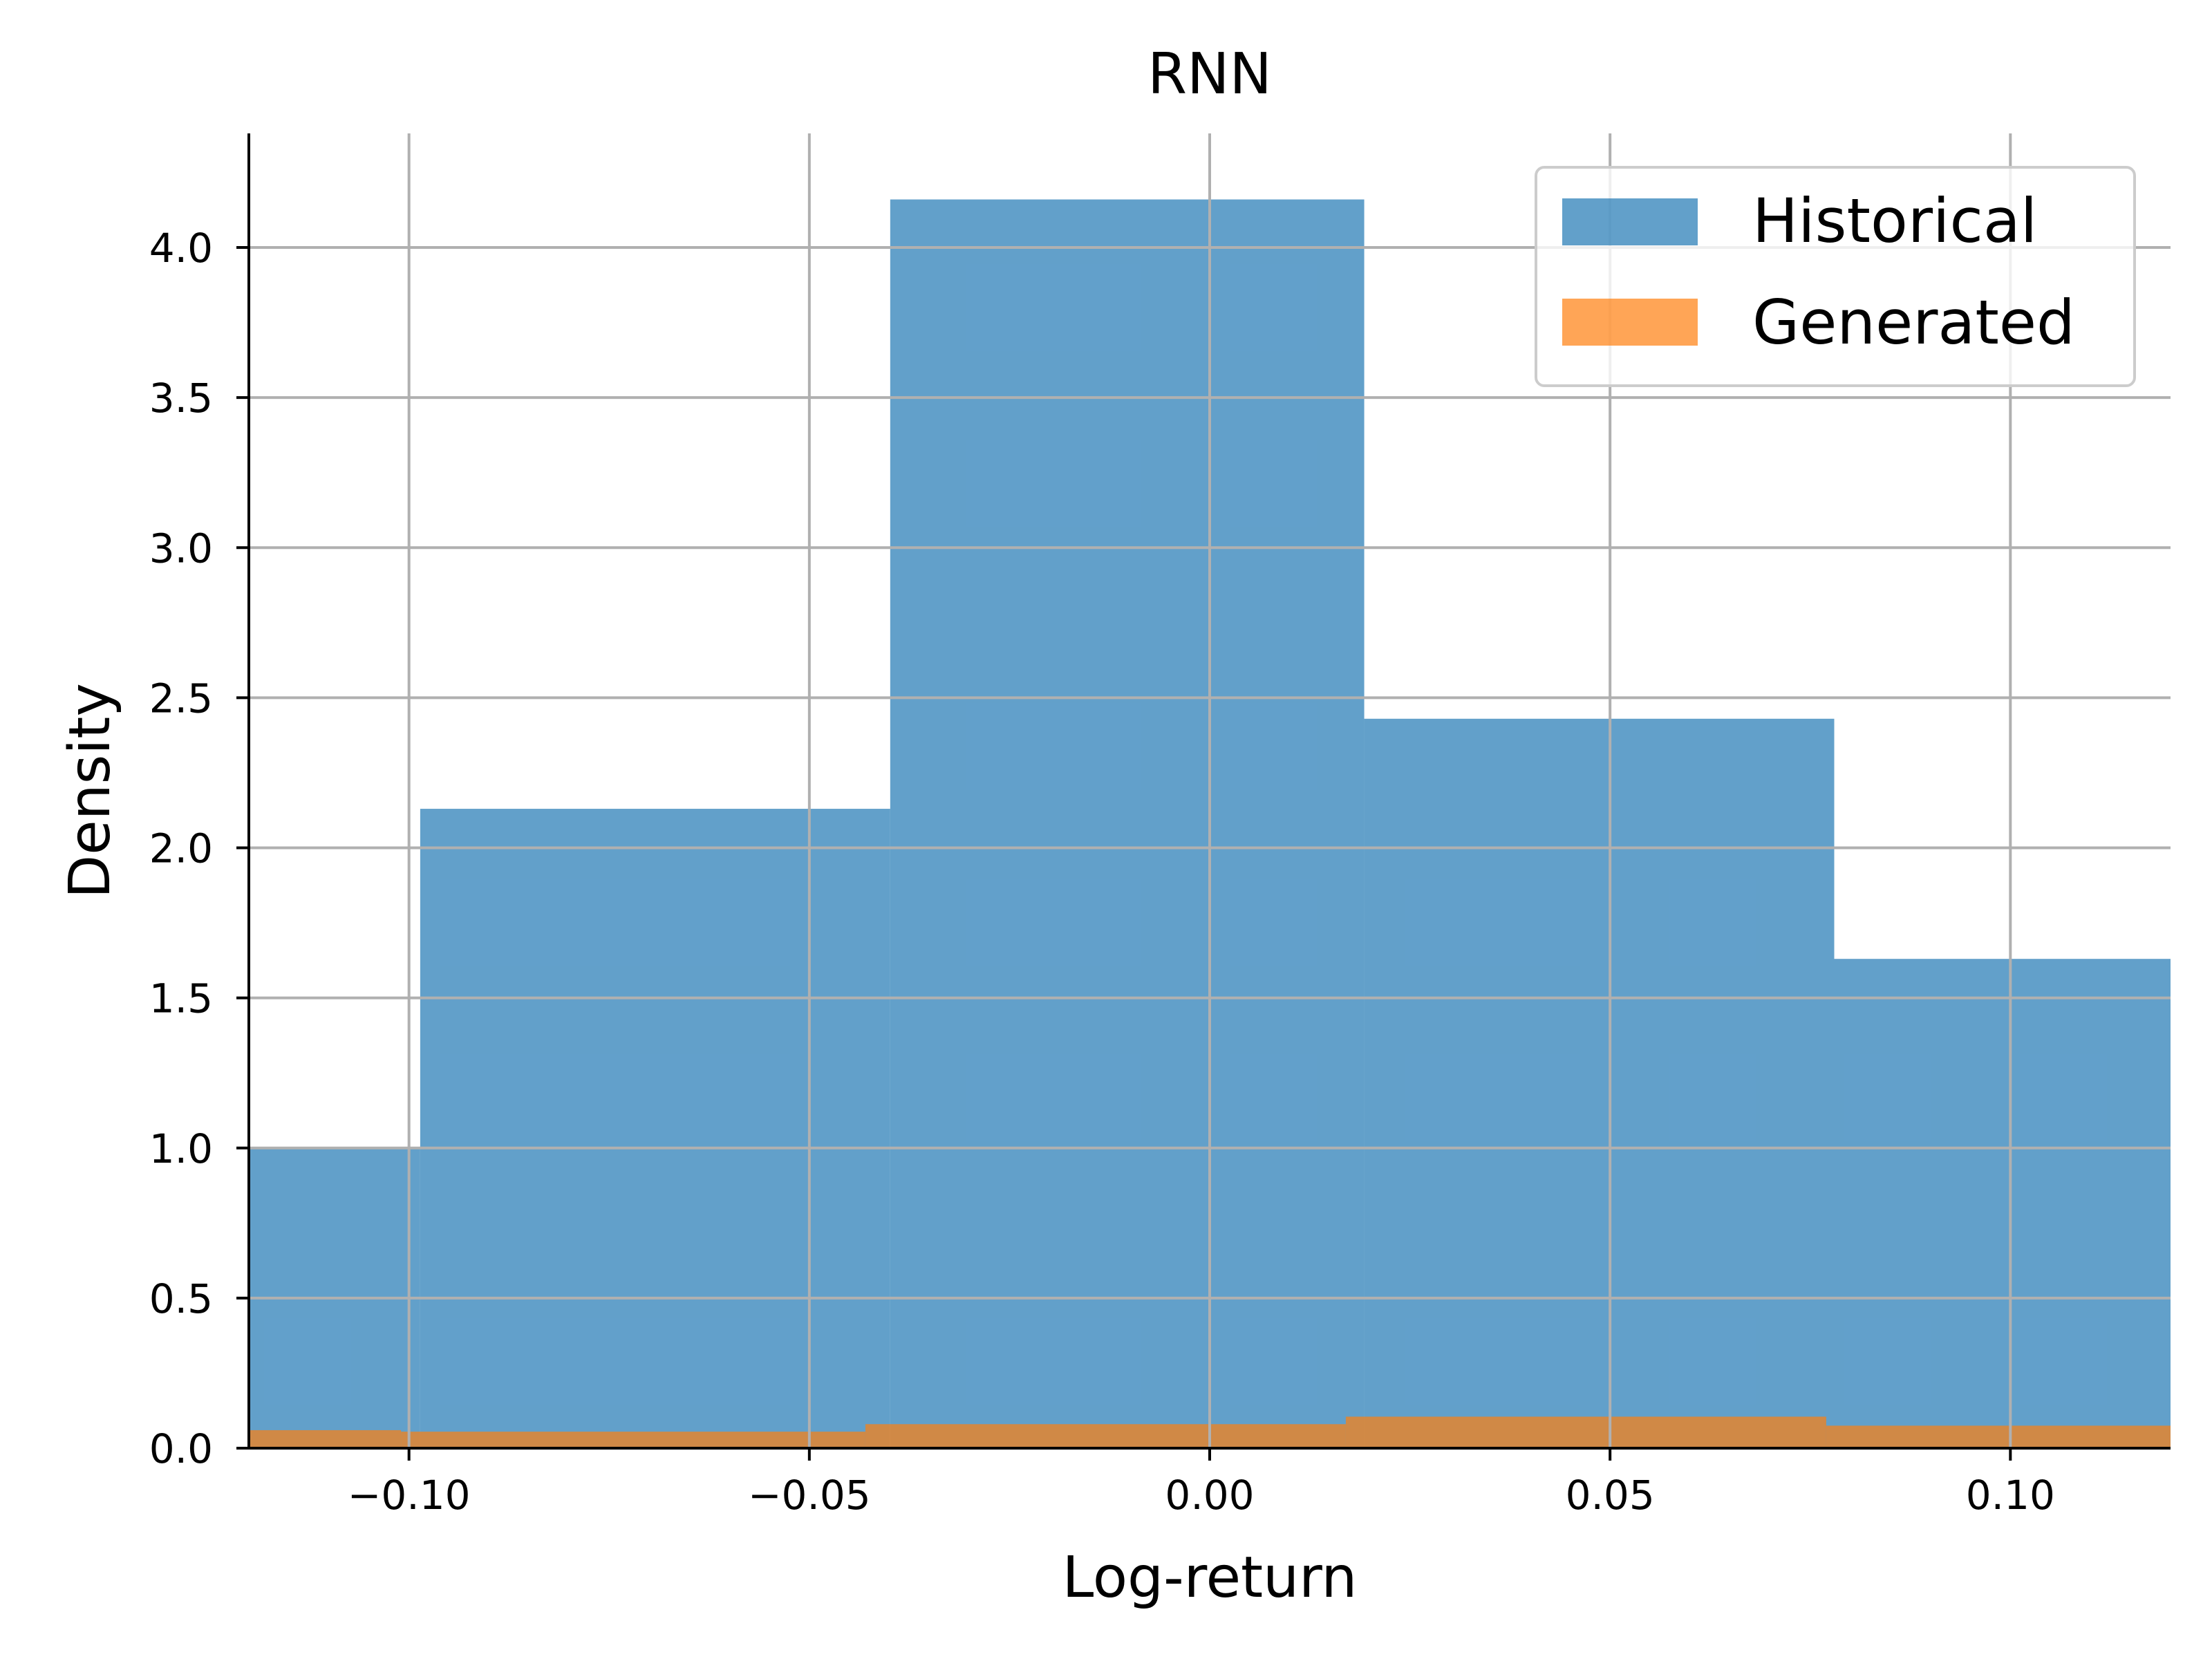 This screenshot has width=2212, height=1659. Describe the element at coordinates (1209, 1495) in the screenshot. I see `x-tick-label-2: 0.00` at that location.